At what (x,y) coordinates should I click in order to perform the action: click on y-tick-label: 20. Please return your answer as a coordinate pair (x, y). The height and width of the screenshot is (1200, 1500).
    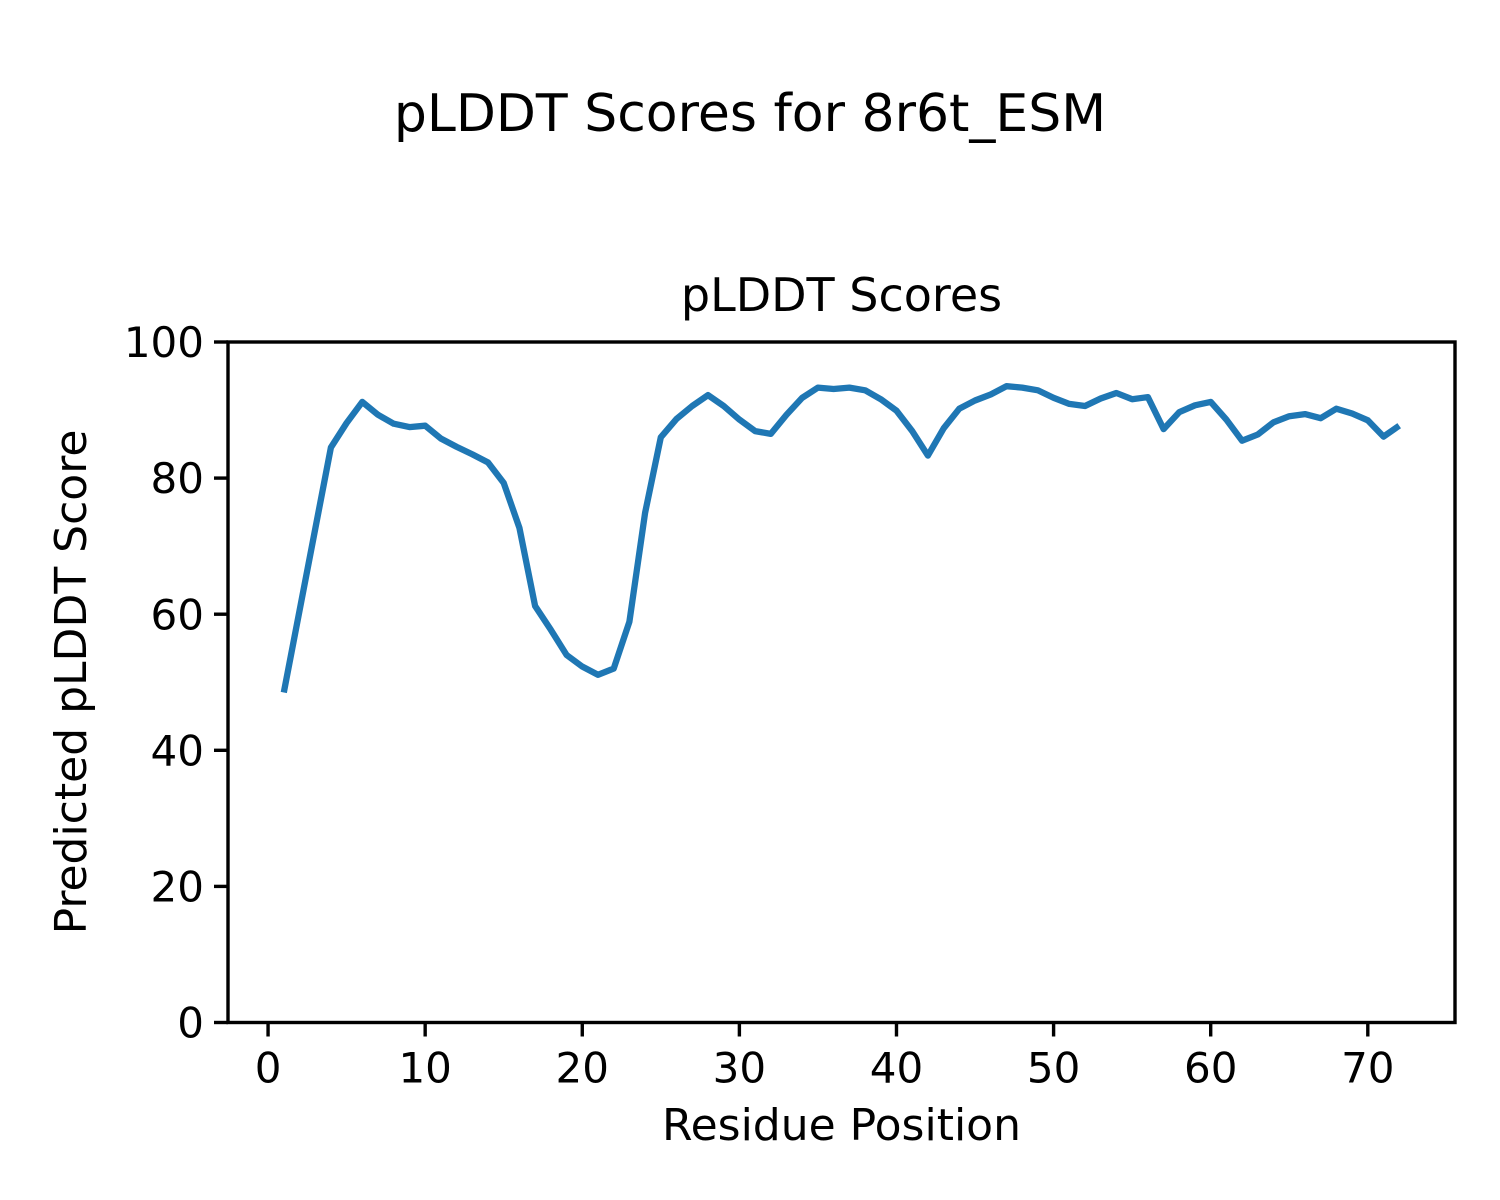
    Looking at the image, I should click on (177, 887).